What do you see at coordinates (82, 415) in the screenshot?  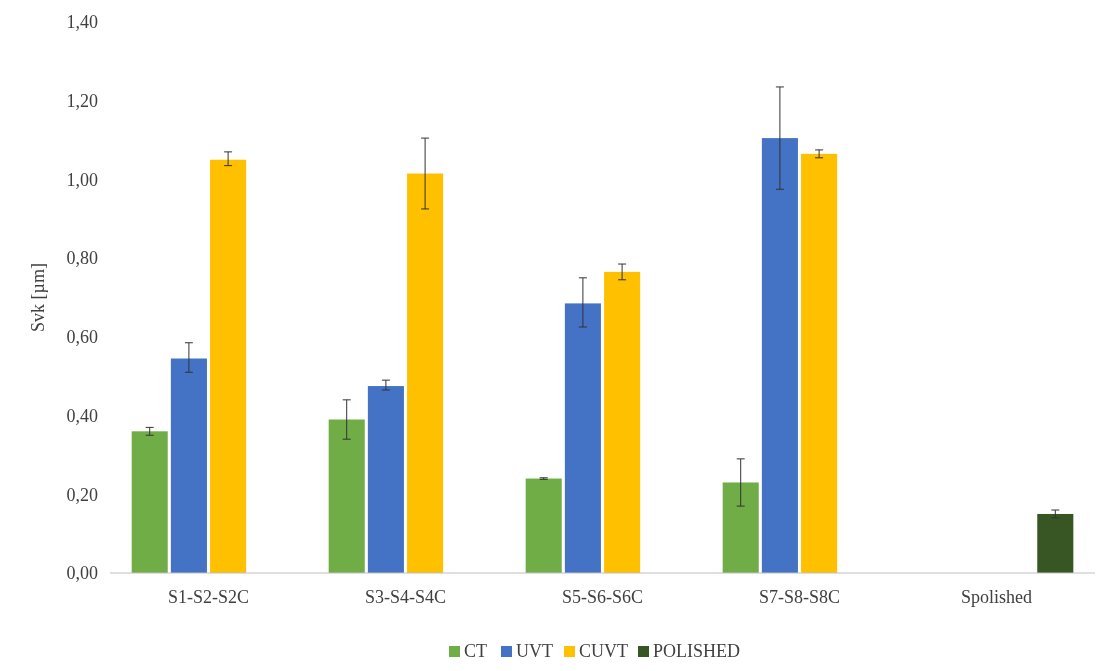 I see `y-tick-label: 0,40` at bounding box center [82, 415].